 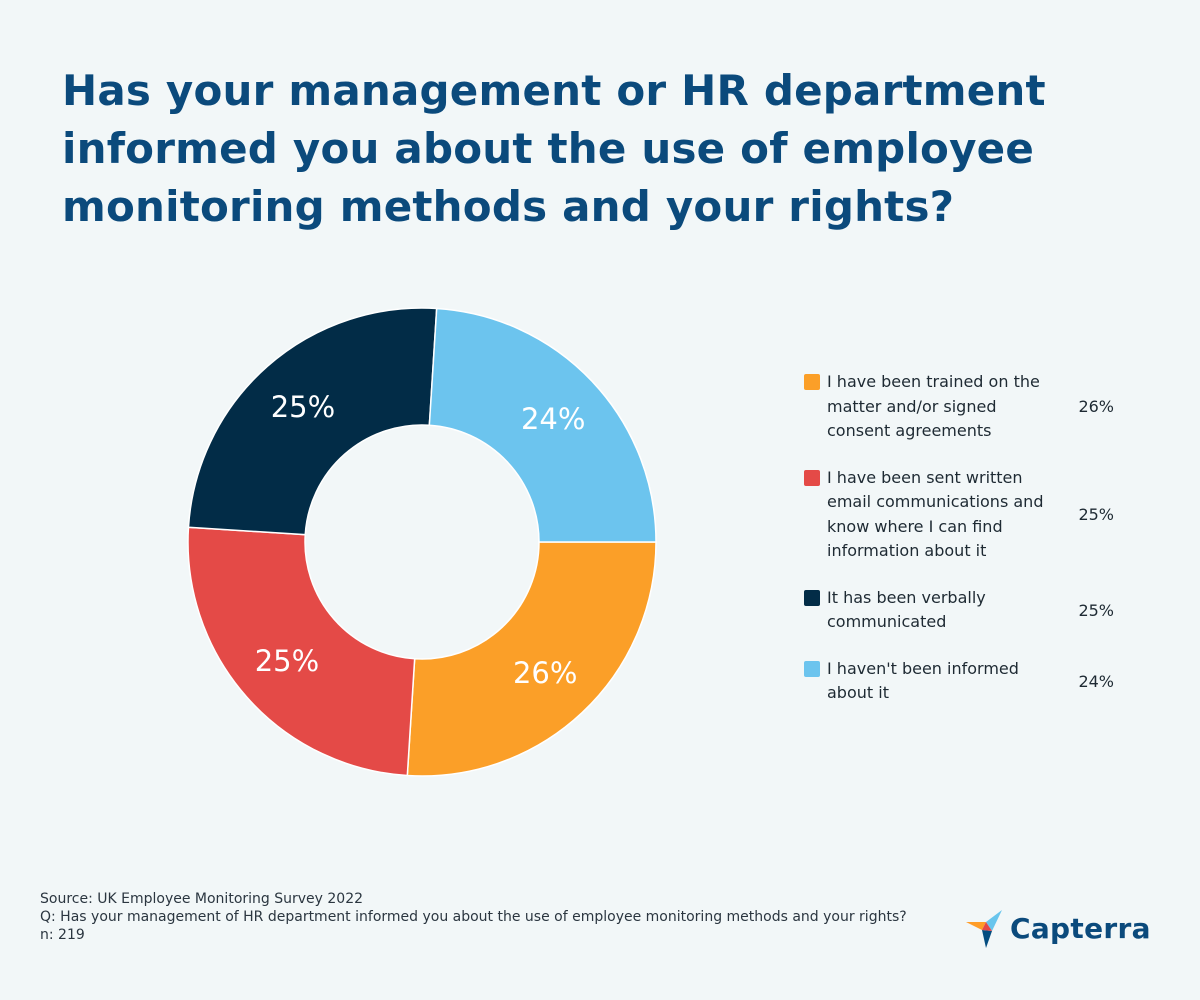 I want to click on slice-email, so click(x=301, y=651).